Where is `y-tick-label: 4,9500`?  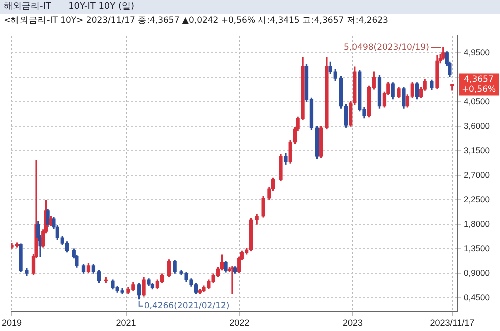 y-tick-label: 4,9500 is located at coordinates (477, 52).